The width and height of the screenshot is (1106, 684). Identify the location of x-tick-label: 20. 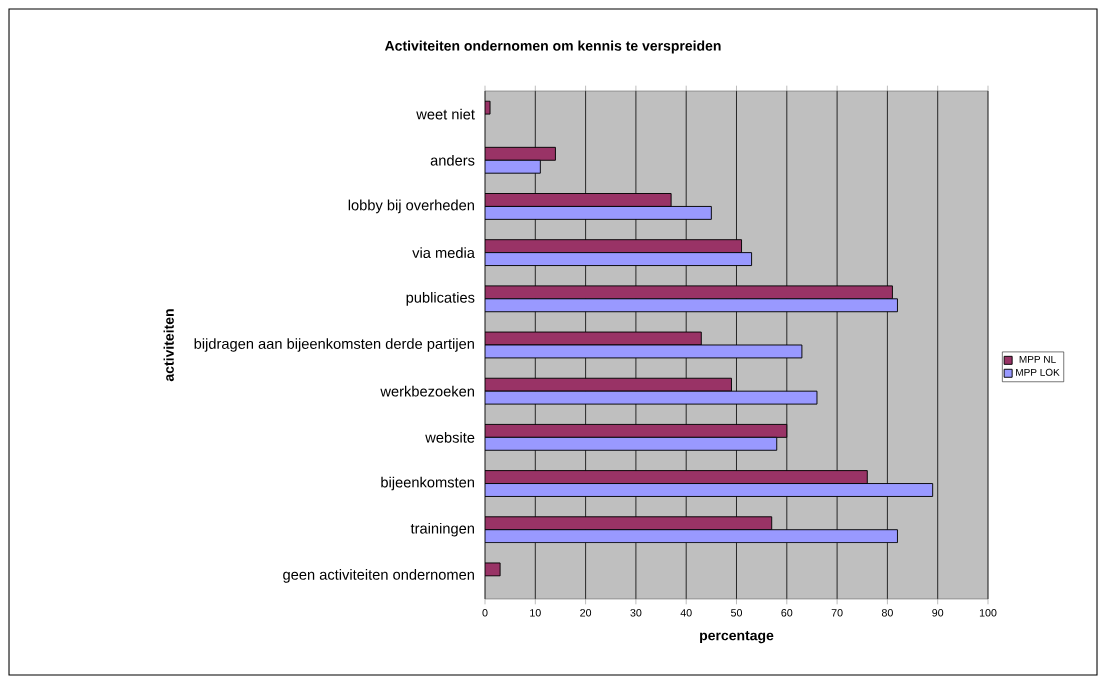
(586, 613).